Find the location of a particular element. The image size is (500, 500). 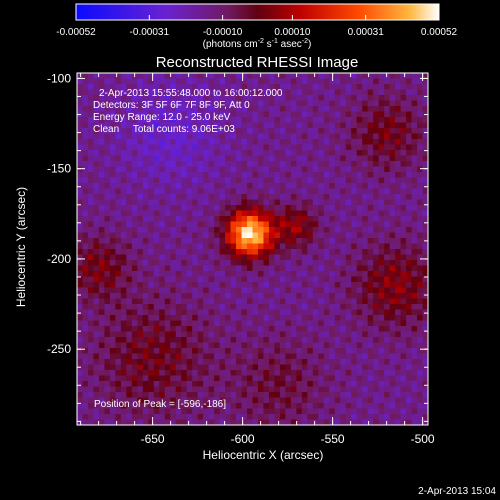

colorbar-tick-label: 0.00031 is located at coordinates (366, 32).